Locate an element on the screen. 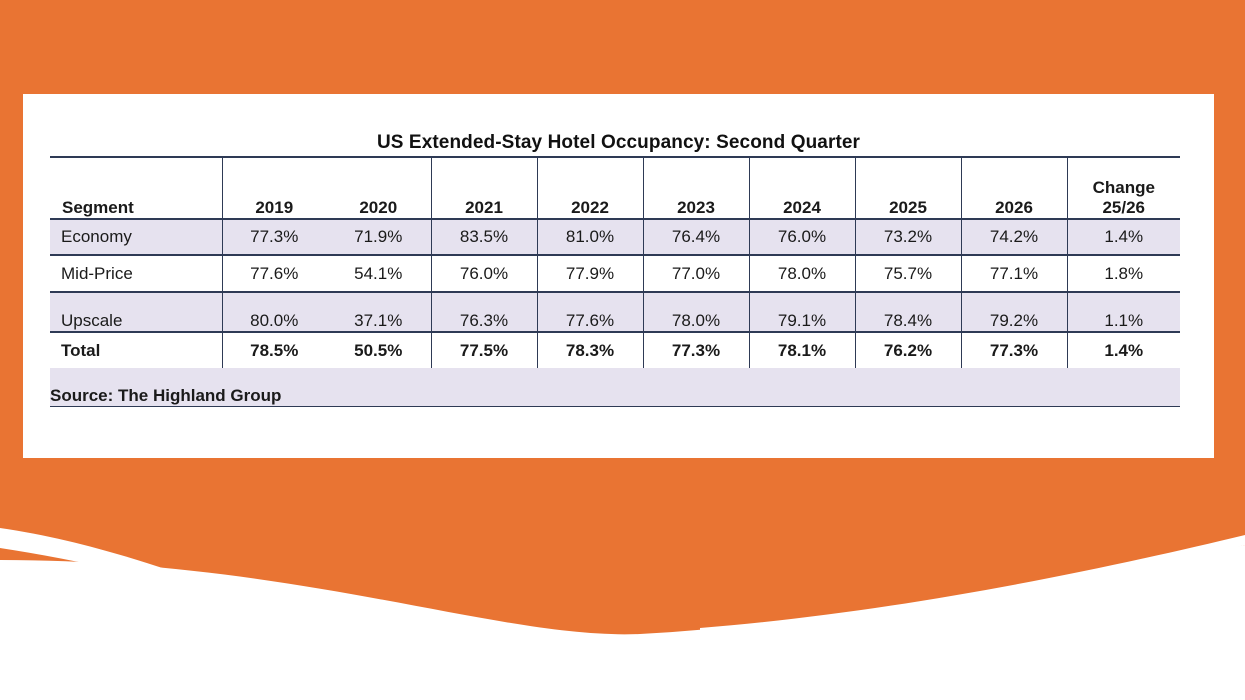 This screenshot has height=700, width=1245. col-header-change-line1: Change is located at coordinates (1123, 187).